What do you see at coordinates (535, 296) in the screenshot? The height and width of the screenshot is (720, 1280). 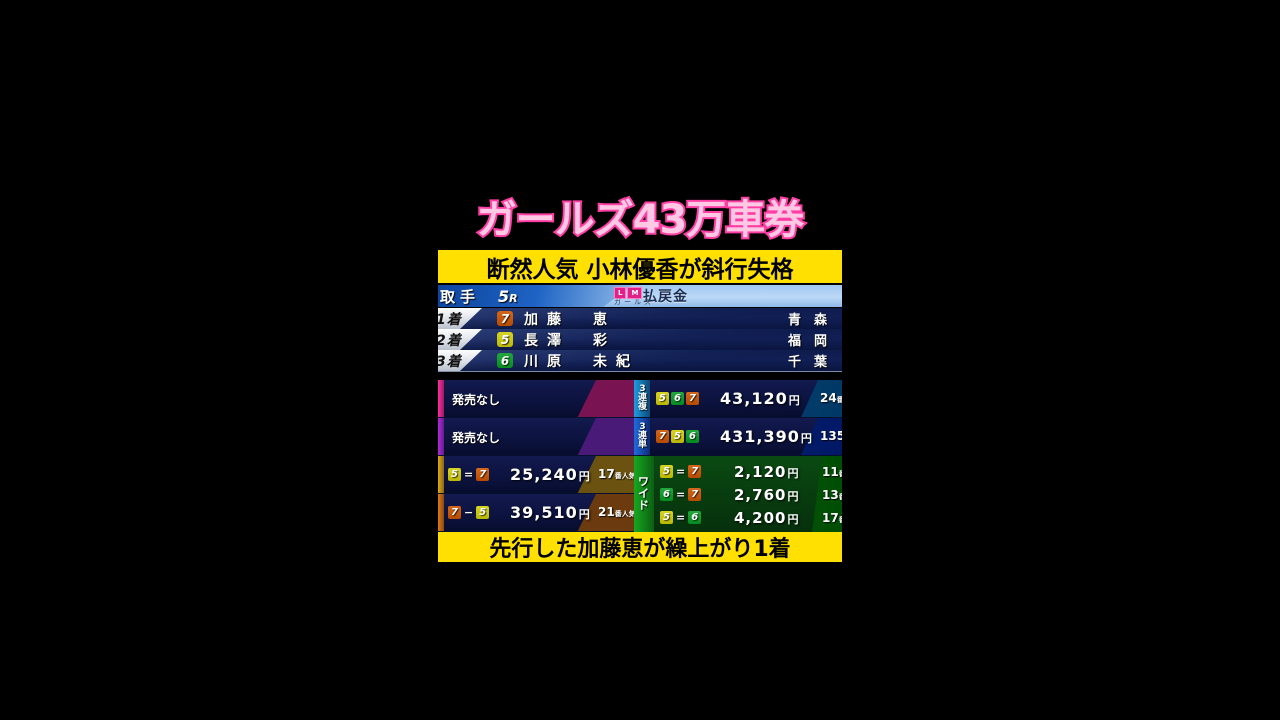 I see `race-header-blue-wedge: 取手 5R` at bounding box center [535, 296].